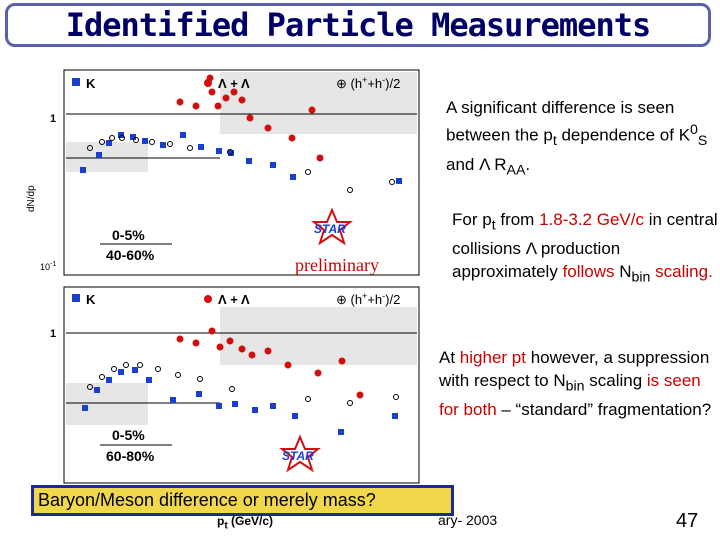 Image resolution: width=720 pixels, height=540 pixels. I want to click on upper-label-peripheral: 40-60%, so click(130, 255).